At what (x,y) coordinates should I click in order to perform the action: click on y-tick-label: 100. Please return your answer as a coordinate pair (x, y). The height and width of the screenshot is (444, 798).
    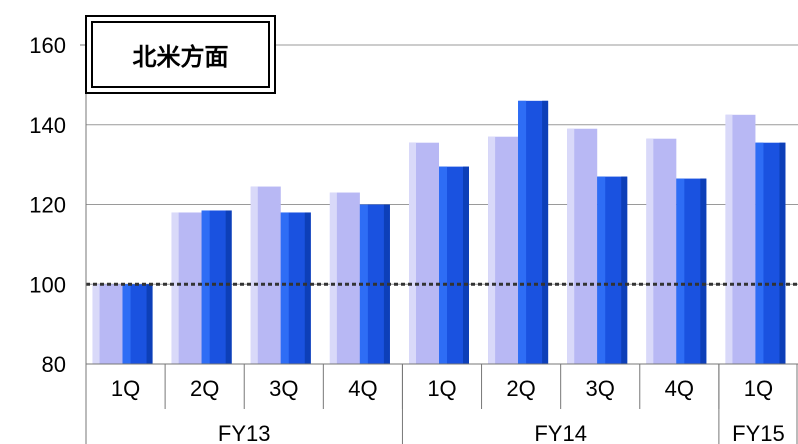
    Looking at the image, I should click on (47, 284).